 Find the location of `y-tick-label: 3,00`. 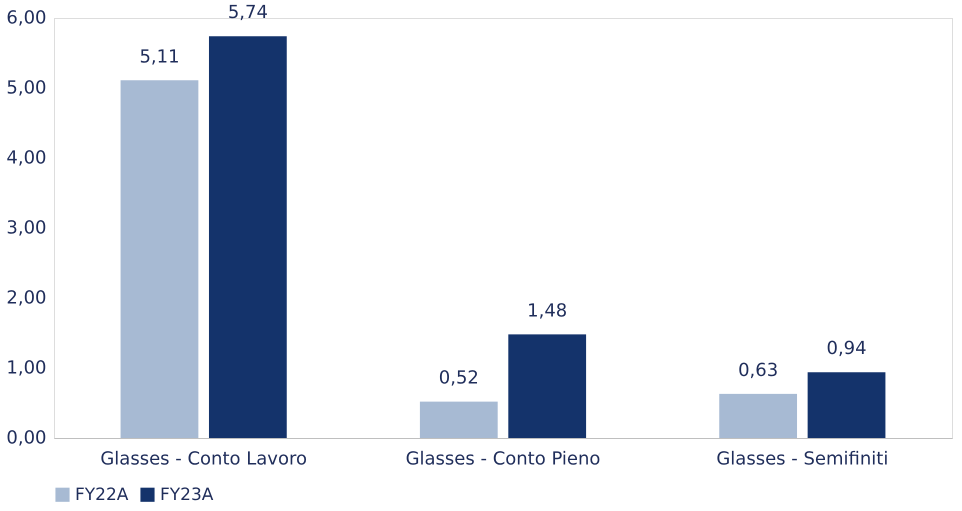

y-tick-label: 3,00 is located at coordinates (26, 228).